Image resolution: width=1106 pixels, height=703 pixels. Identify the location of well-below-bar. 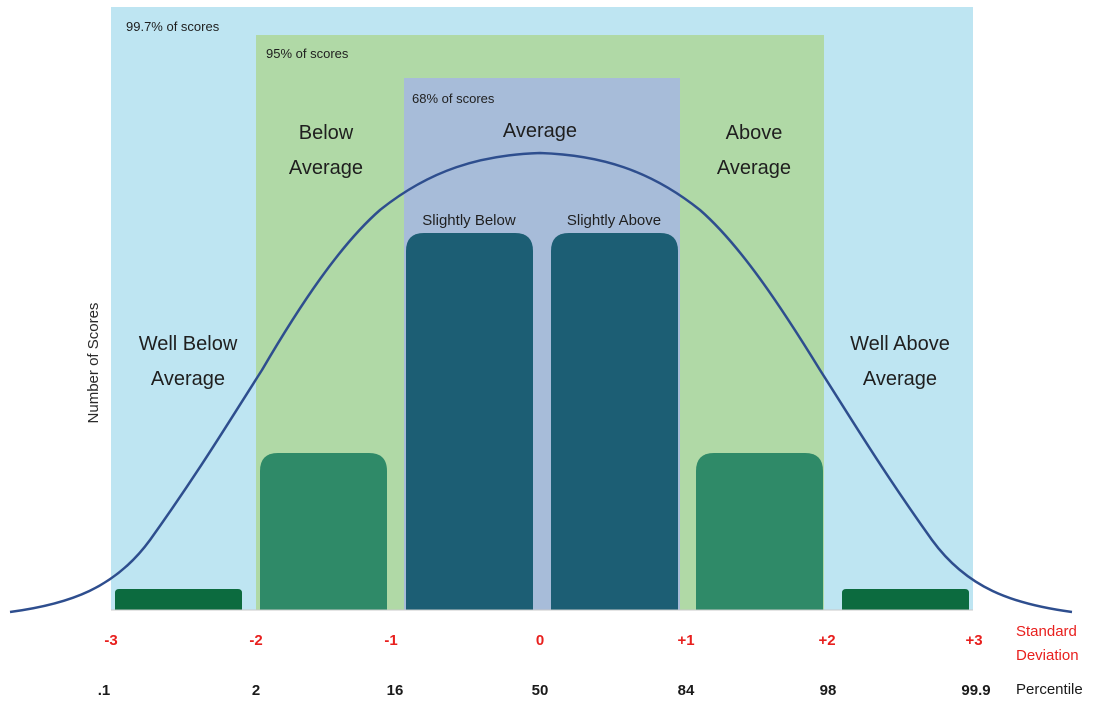
(178, 599).